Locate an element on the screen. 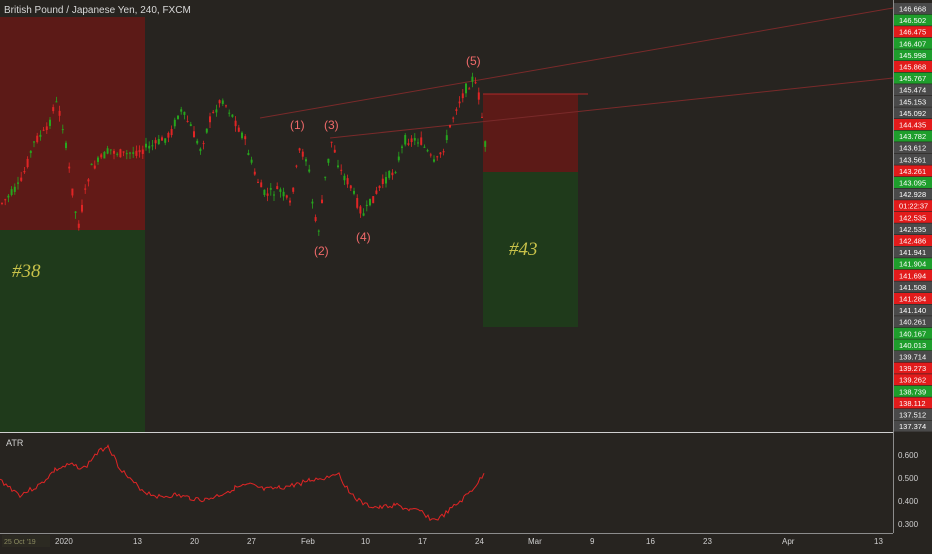 The height and width of the screenshot is (554, 932). price-tag-label: 142.928 is located at coordinates (912, 194).